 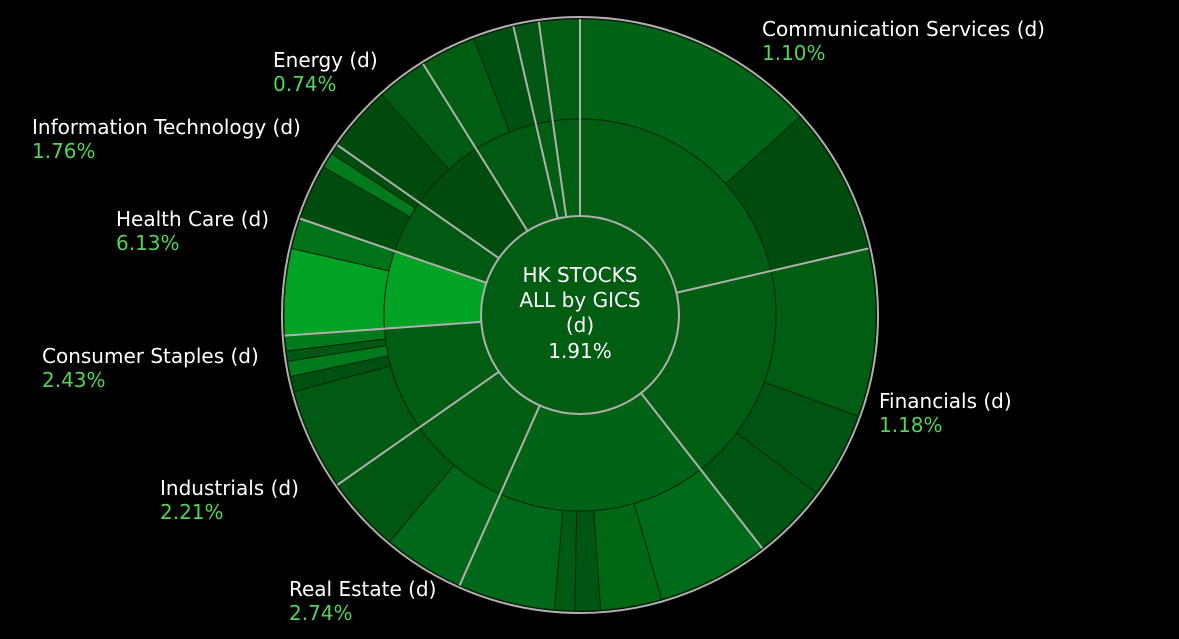 I want to click on sector-label-consumer-staples: Consumer Staples (d) 2.43%, so click(x=150, y=368).